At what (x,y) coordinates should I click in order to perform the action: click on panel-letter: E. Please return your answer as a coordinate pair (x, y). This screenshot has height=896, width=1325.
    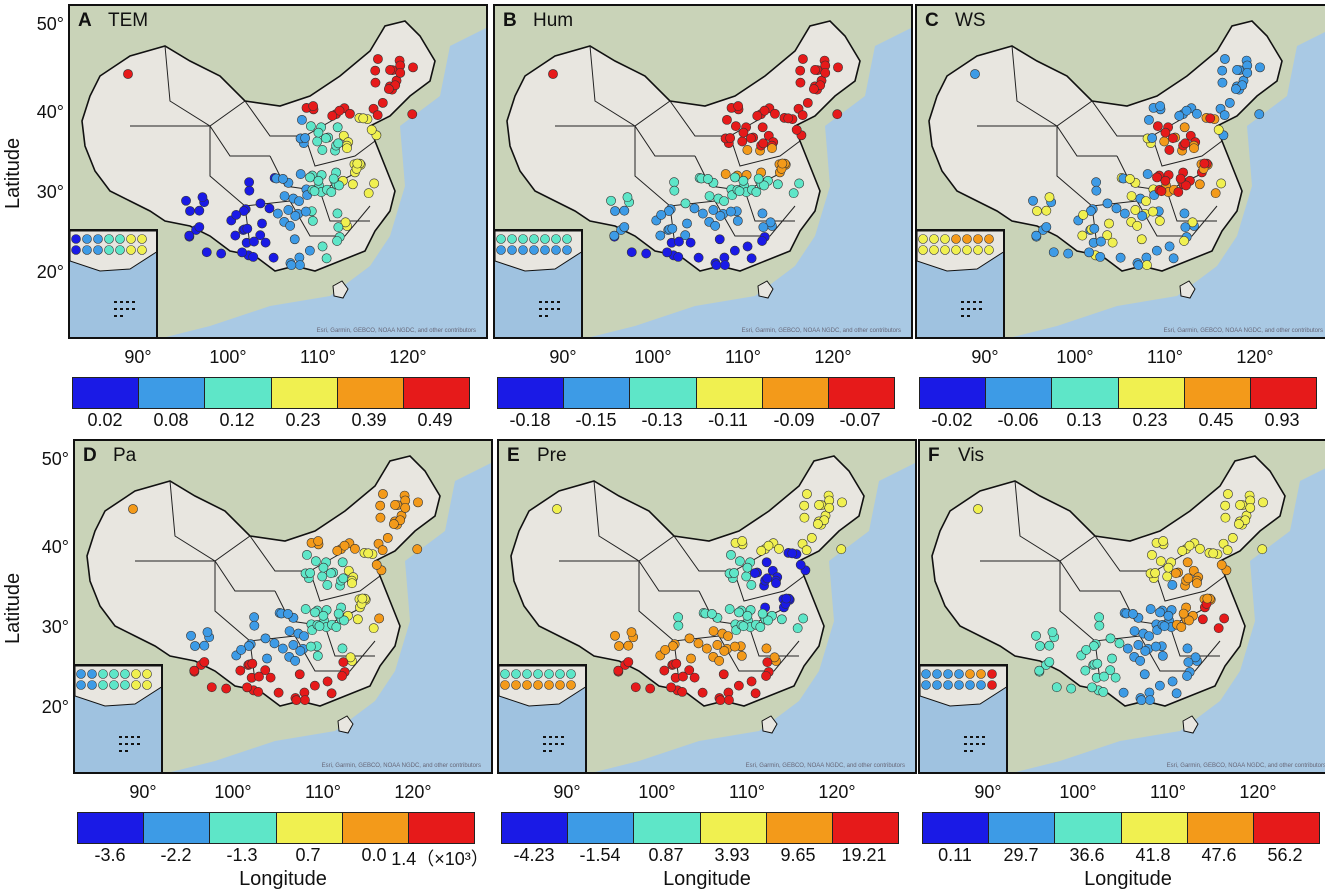
    Looking at the image, I should click on (513, 455).